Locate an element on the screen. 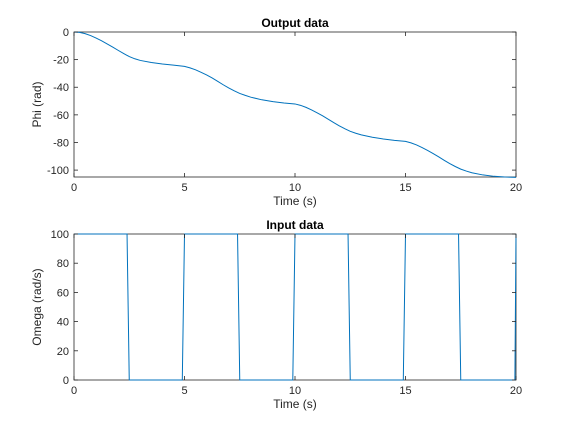 This screenshot has width=570, height=427. output-x-tick-label: 15 is located at coordinates (405, 188).